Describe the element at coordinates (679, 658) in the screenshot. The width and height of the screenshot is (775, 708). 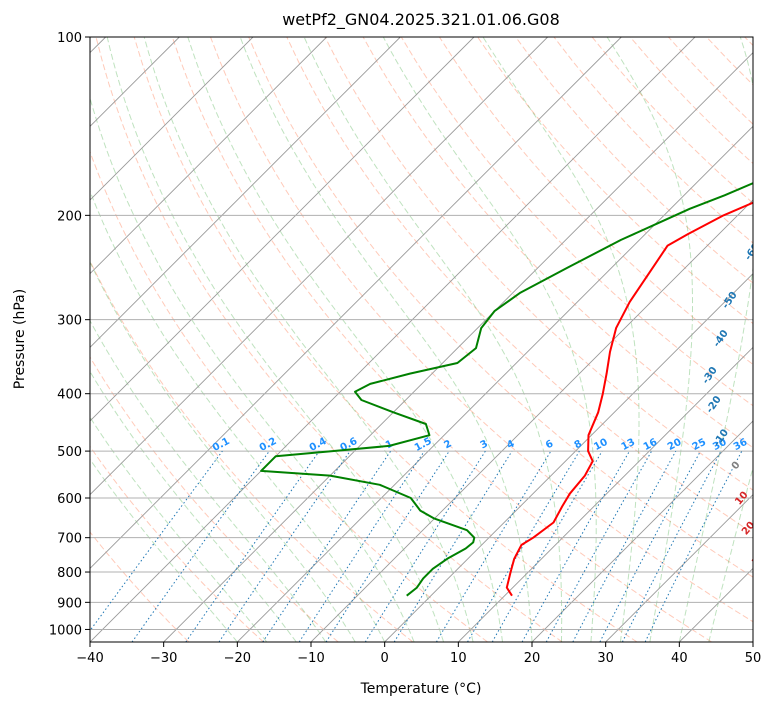
I see `x-tick-label: 40` at that location.